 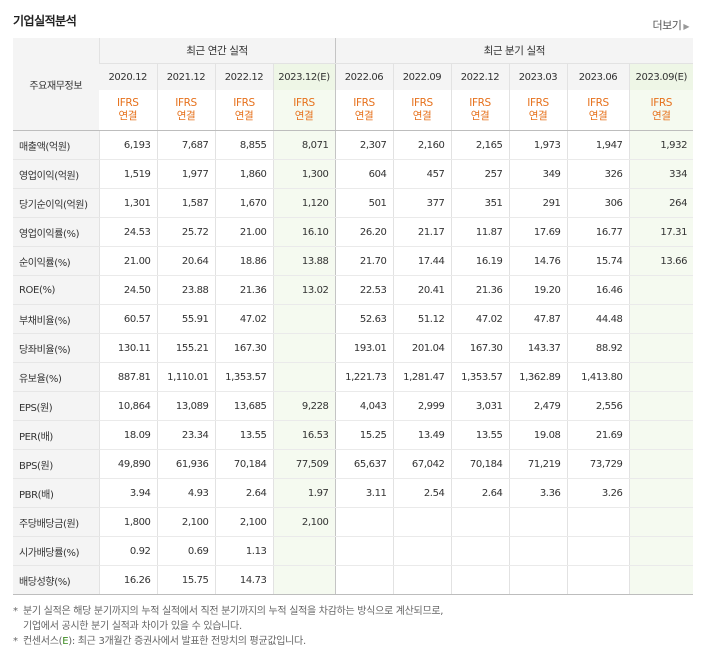 I want to click on table-cell: 21.36, so click(x=243, y=290).